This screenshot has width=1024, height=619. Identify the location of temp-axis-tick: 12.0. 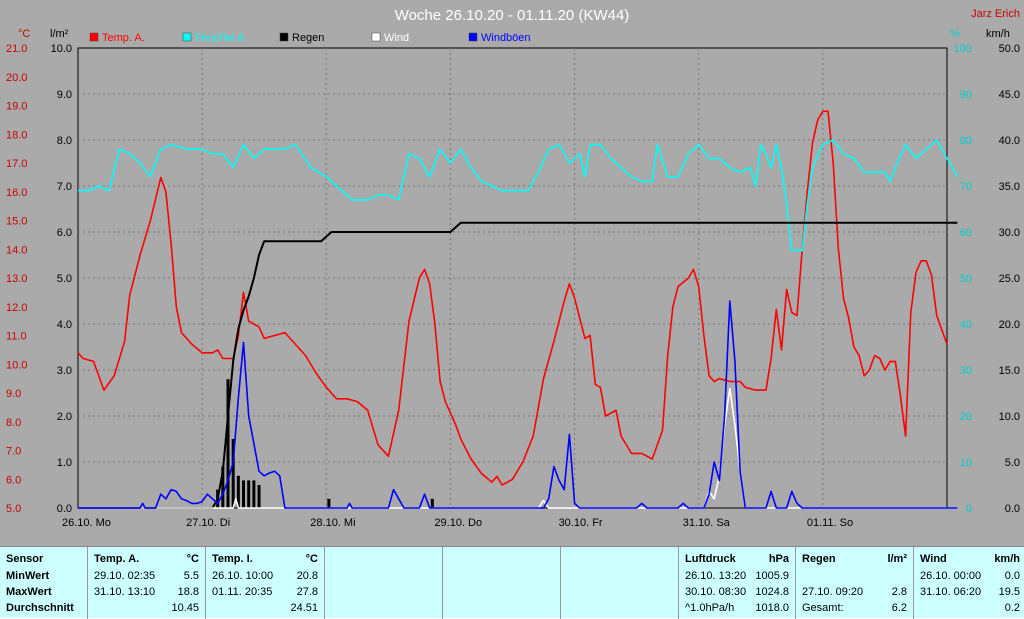
(16, 308).